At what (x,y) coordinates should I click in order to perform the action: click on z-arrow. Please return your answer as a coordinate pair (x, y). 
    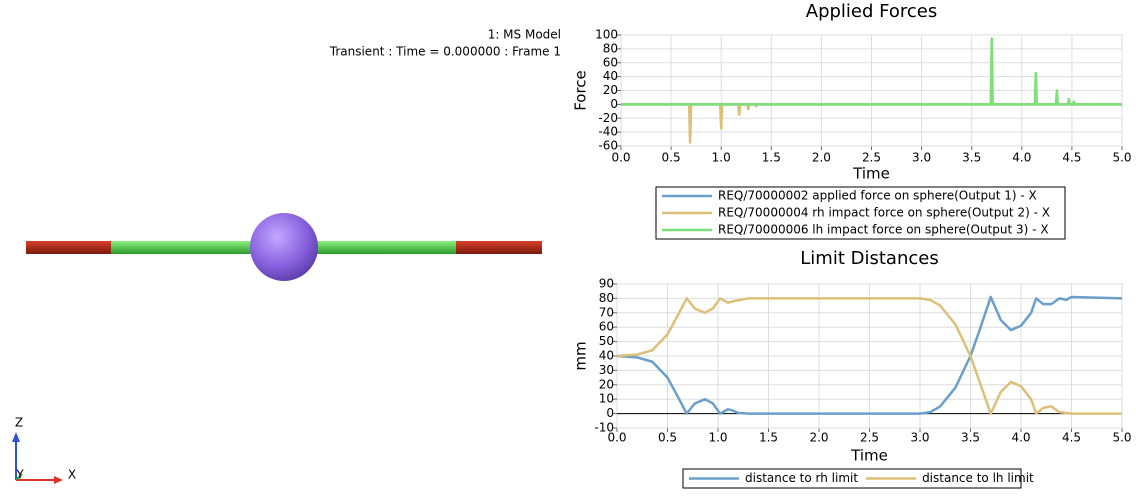
    Looking at the image, I should click on (16, 437).